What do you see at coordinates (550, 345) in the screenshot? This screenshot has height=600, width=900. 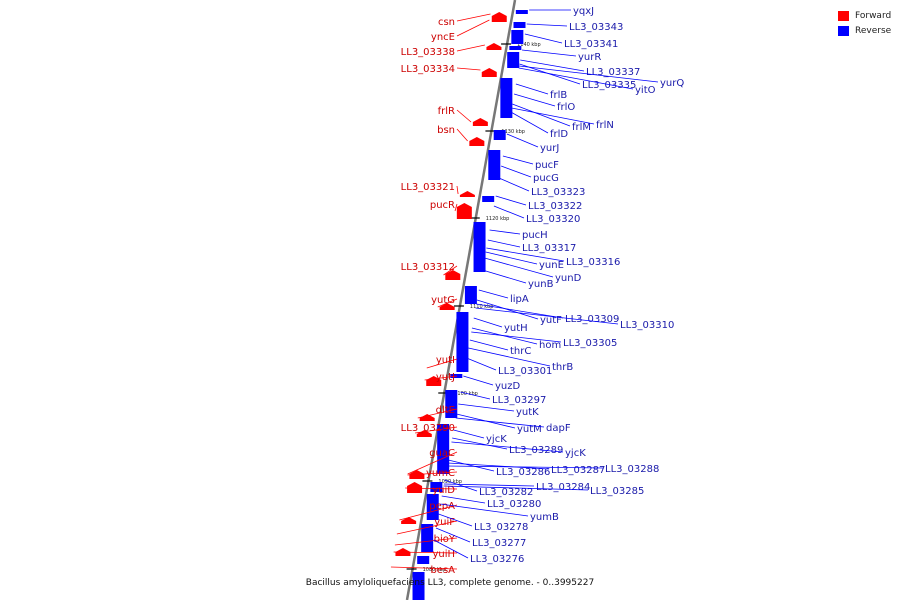 I see `reverse-gene-label: hom` at bounding box center [550, 345].